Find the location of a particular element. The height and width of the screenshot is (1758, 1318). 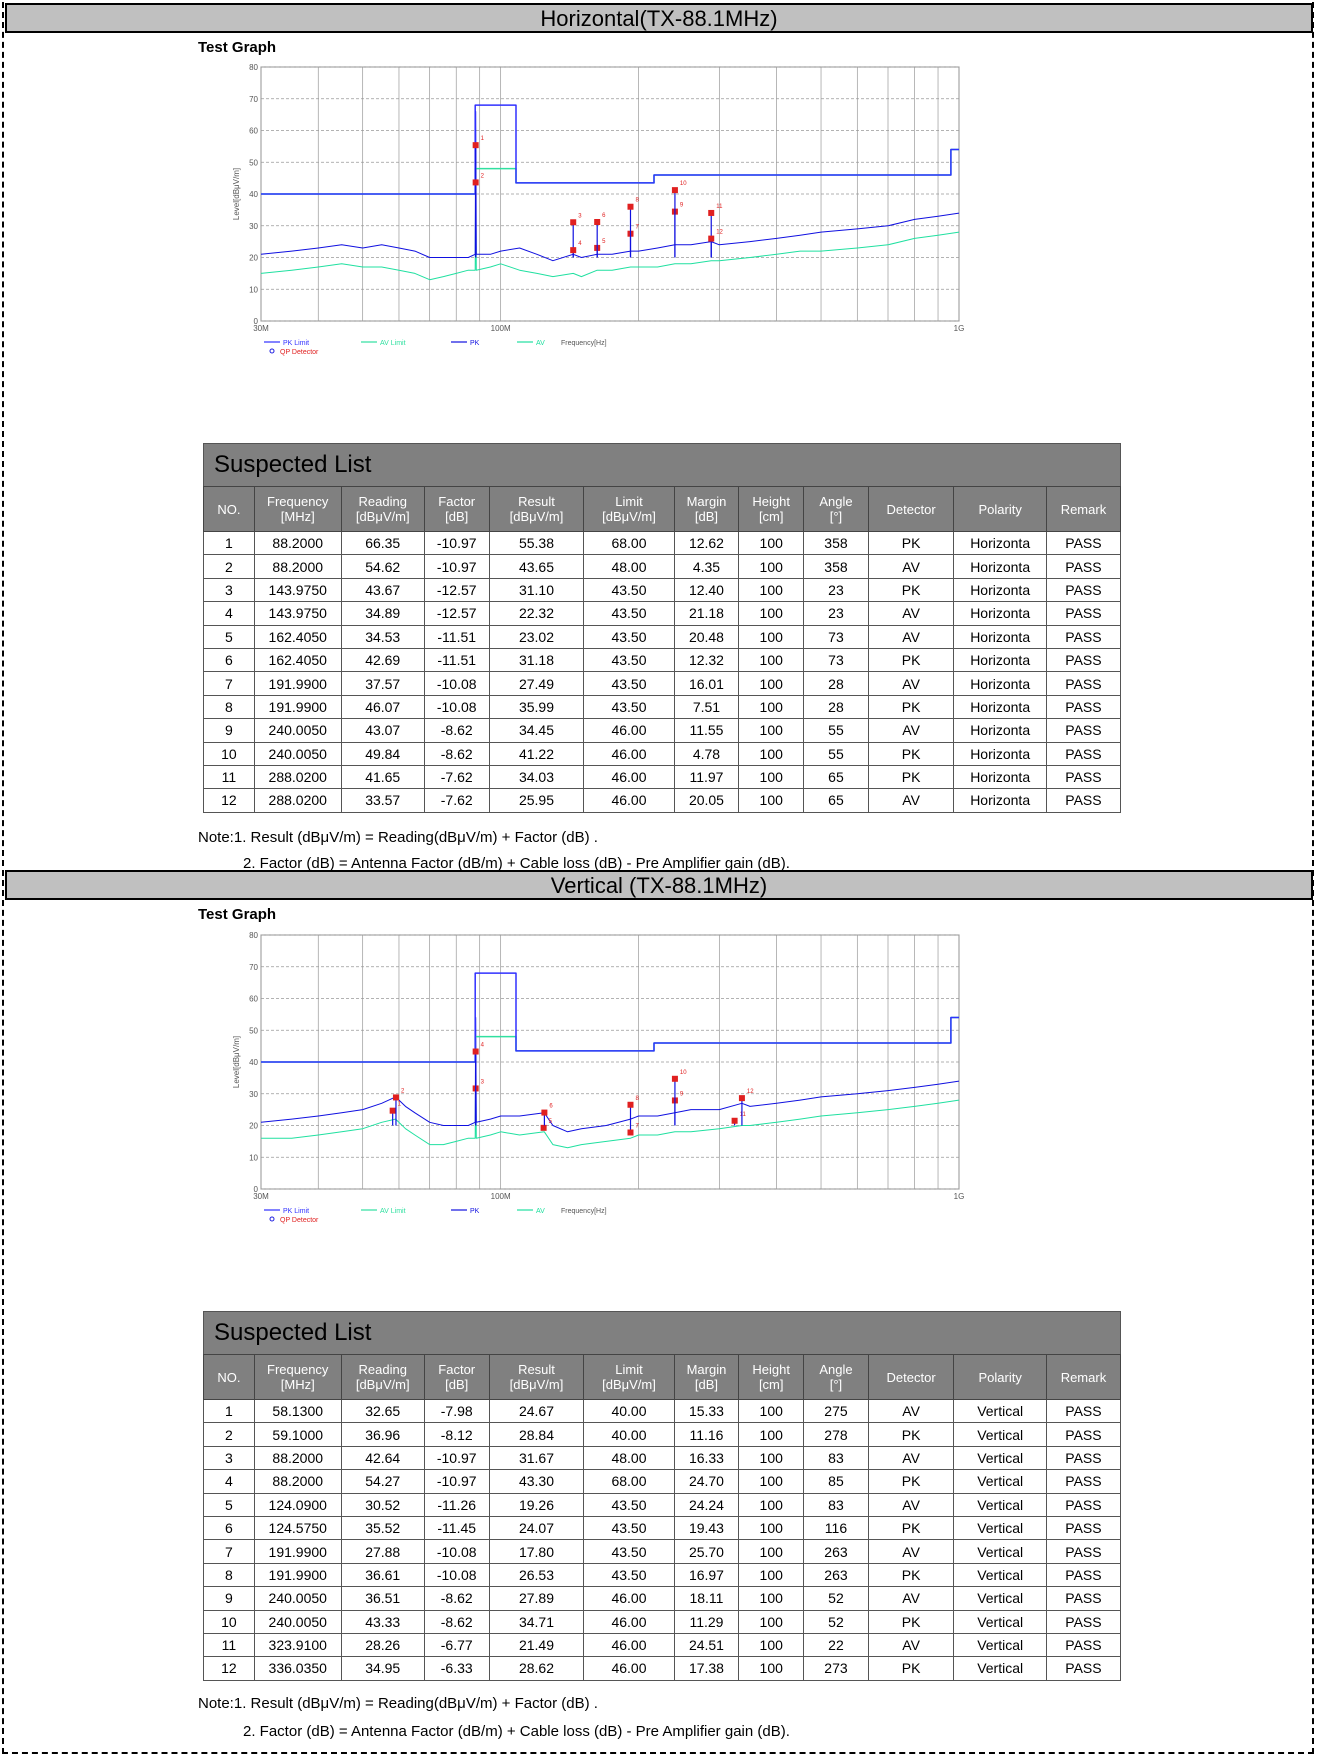

table-cell: 34.95 is located at coordinates (382, 1668).